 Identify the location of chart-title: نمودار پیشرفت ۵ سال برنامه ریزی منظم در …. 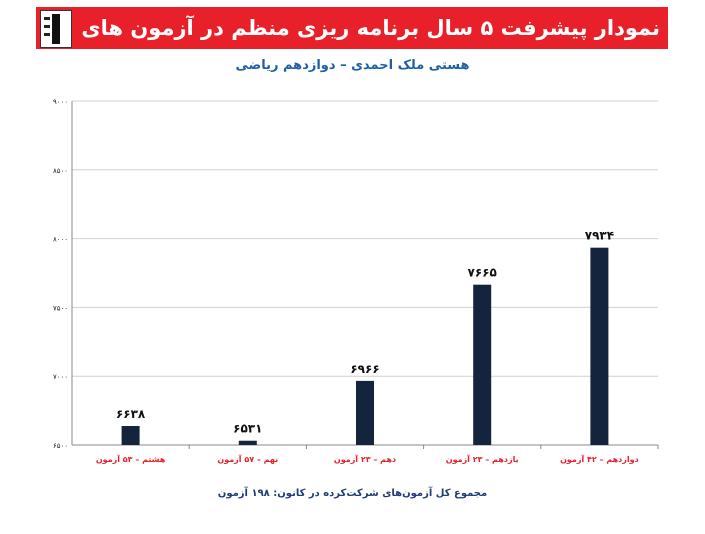
(370, 49).